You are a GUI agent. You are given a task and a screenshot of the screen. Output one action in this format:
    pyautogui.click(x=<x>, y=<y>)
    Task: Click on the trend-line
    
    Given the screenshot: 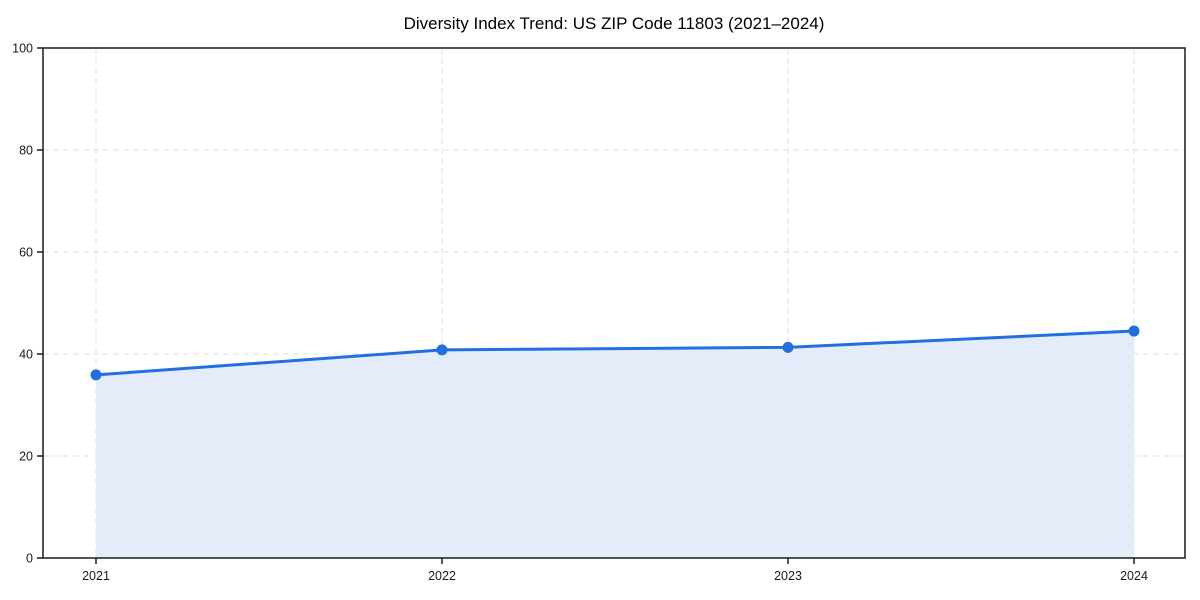 What is the action you would take?
    pyautogui.click(x=615, y=353)
    